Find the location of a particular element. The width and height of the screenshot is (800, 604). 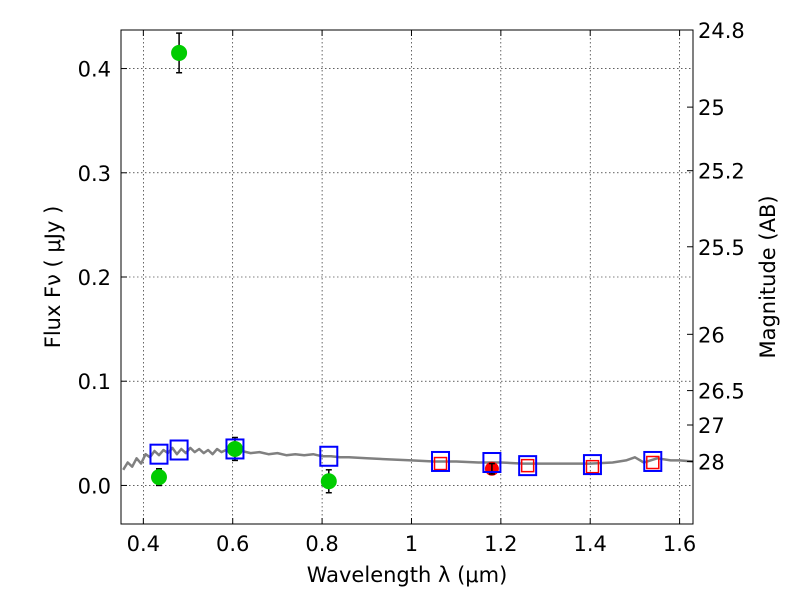

mag-tick-label: 25 is located at coordinates (711, 108).